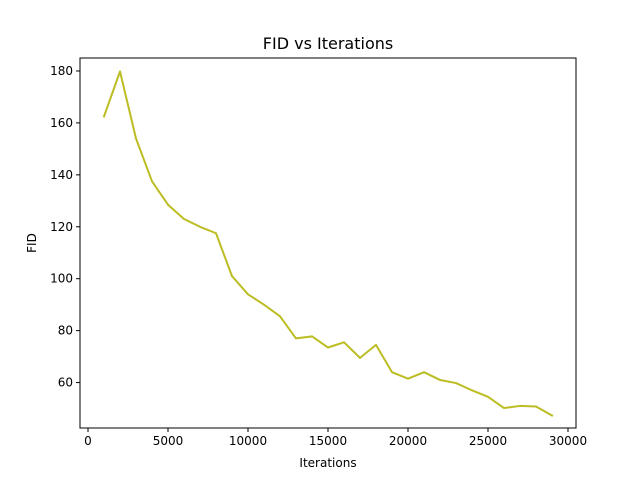 Image resolution: width=640 pixels, height=480 pixels. What do you see at coordinates (61, 123) in the screenshot?
I see `y-tick-label: 160` at bounding box center [61, 123].